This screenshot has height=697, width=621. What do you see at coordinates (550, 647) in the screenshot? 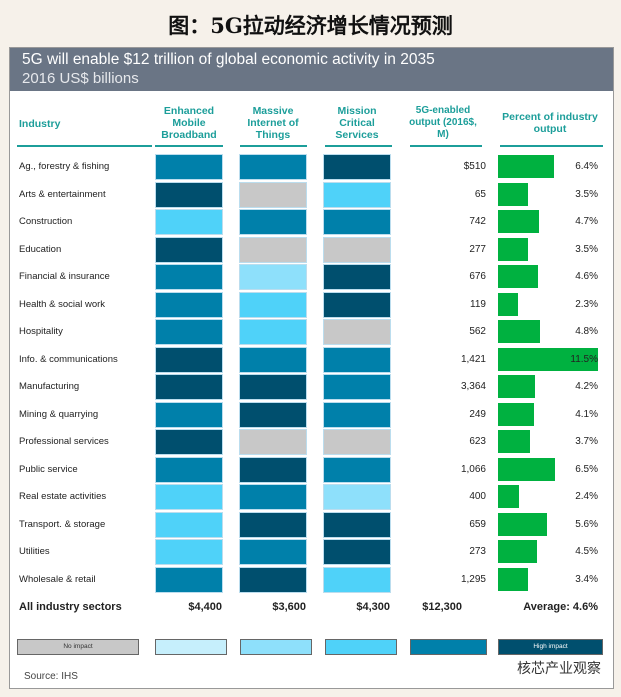
I see `legend-swatch: High impact` at bounding box center [550, 647].